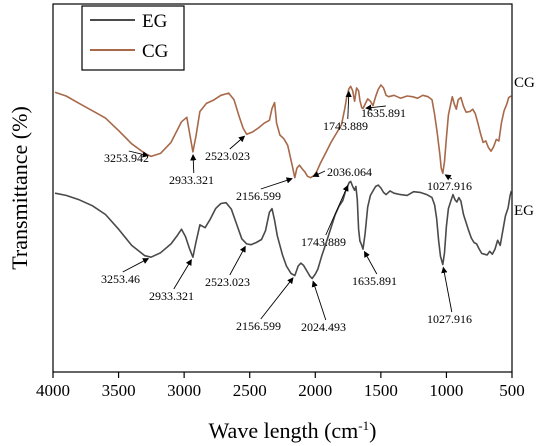  Describe the element at coordinates (19, 188) in the screenshot. I see `y-axis-title: Transmittance (%)` at that location.